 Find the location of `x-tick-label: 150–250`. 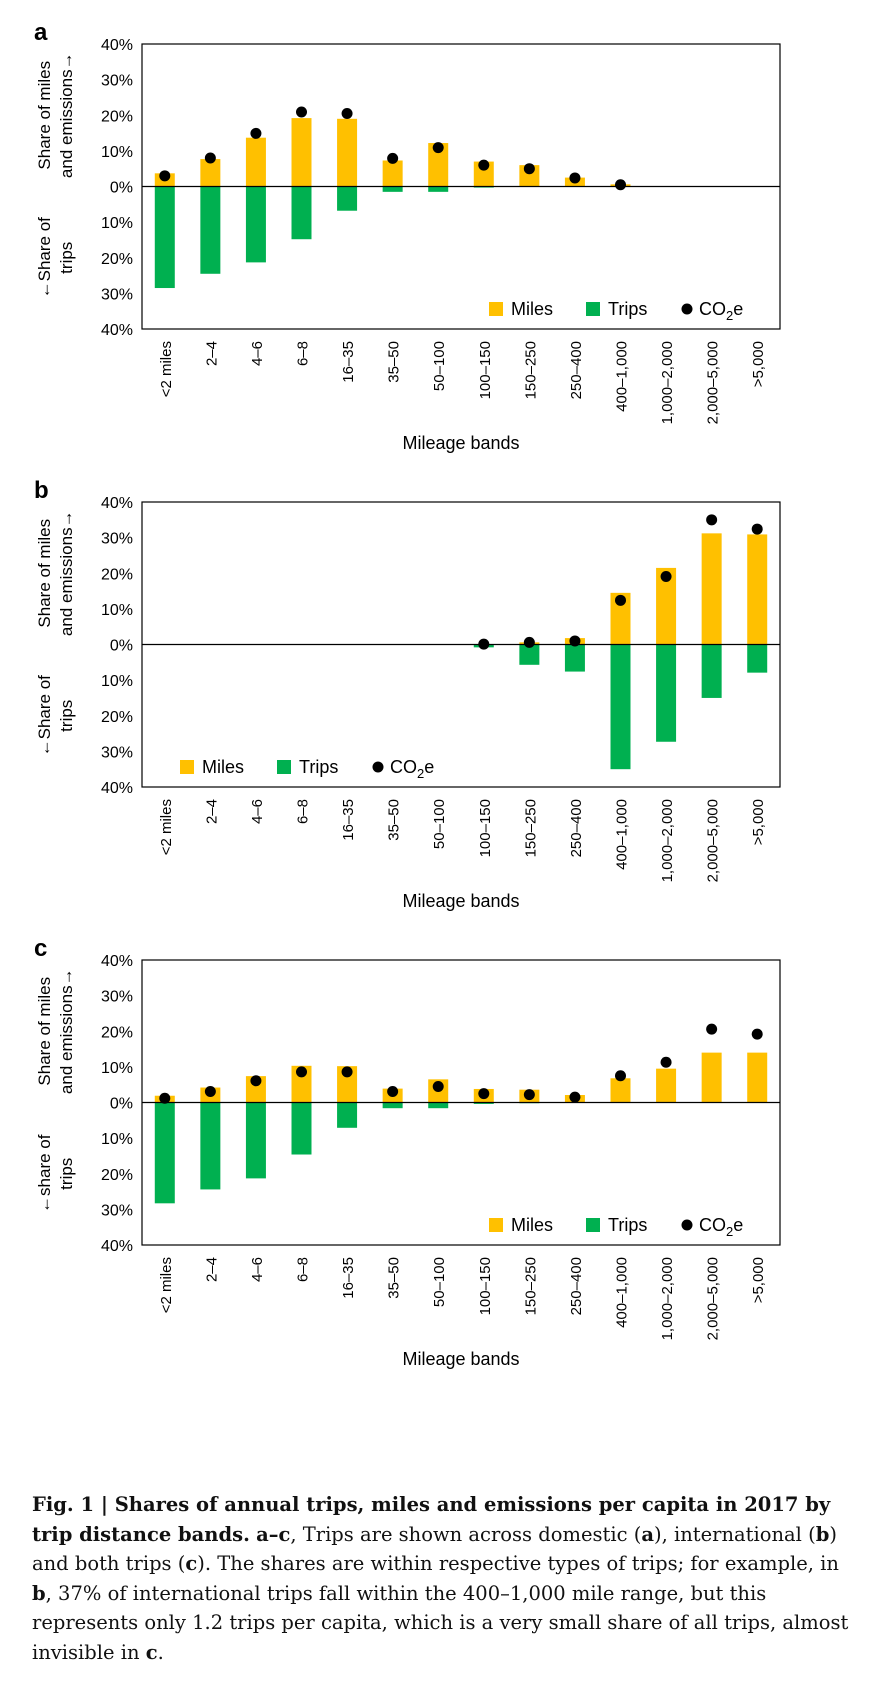

x-tick-label: 150–250 is located at coordinates (530, 828).